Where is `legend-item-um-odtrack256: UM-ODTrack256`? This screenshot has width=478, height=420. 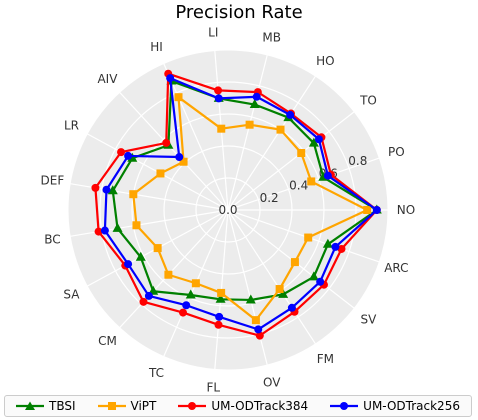 legend-item-um-odtrack256: UM-ODTrack256 is located at coordinates (395, 406).